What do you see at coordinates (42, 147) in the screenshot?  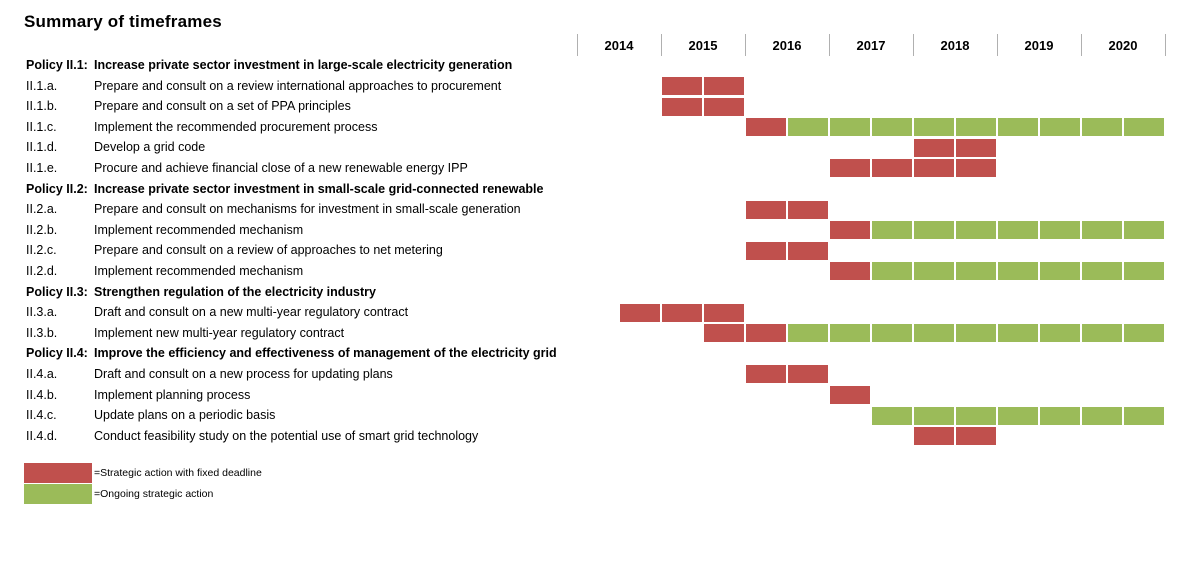 I see `action-code: II.1.d.` at bounding box center [42, 147].